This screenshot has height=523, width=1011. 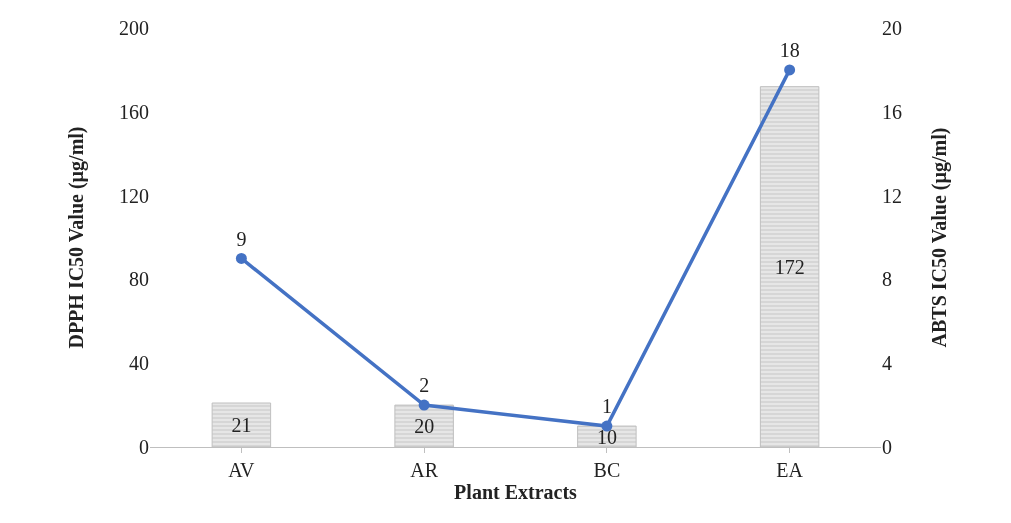 What do you see at coordinates (134, 195) in the screenshot?
I see `y-tick-label: 120` at bounding box center [134, 195].